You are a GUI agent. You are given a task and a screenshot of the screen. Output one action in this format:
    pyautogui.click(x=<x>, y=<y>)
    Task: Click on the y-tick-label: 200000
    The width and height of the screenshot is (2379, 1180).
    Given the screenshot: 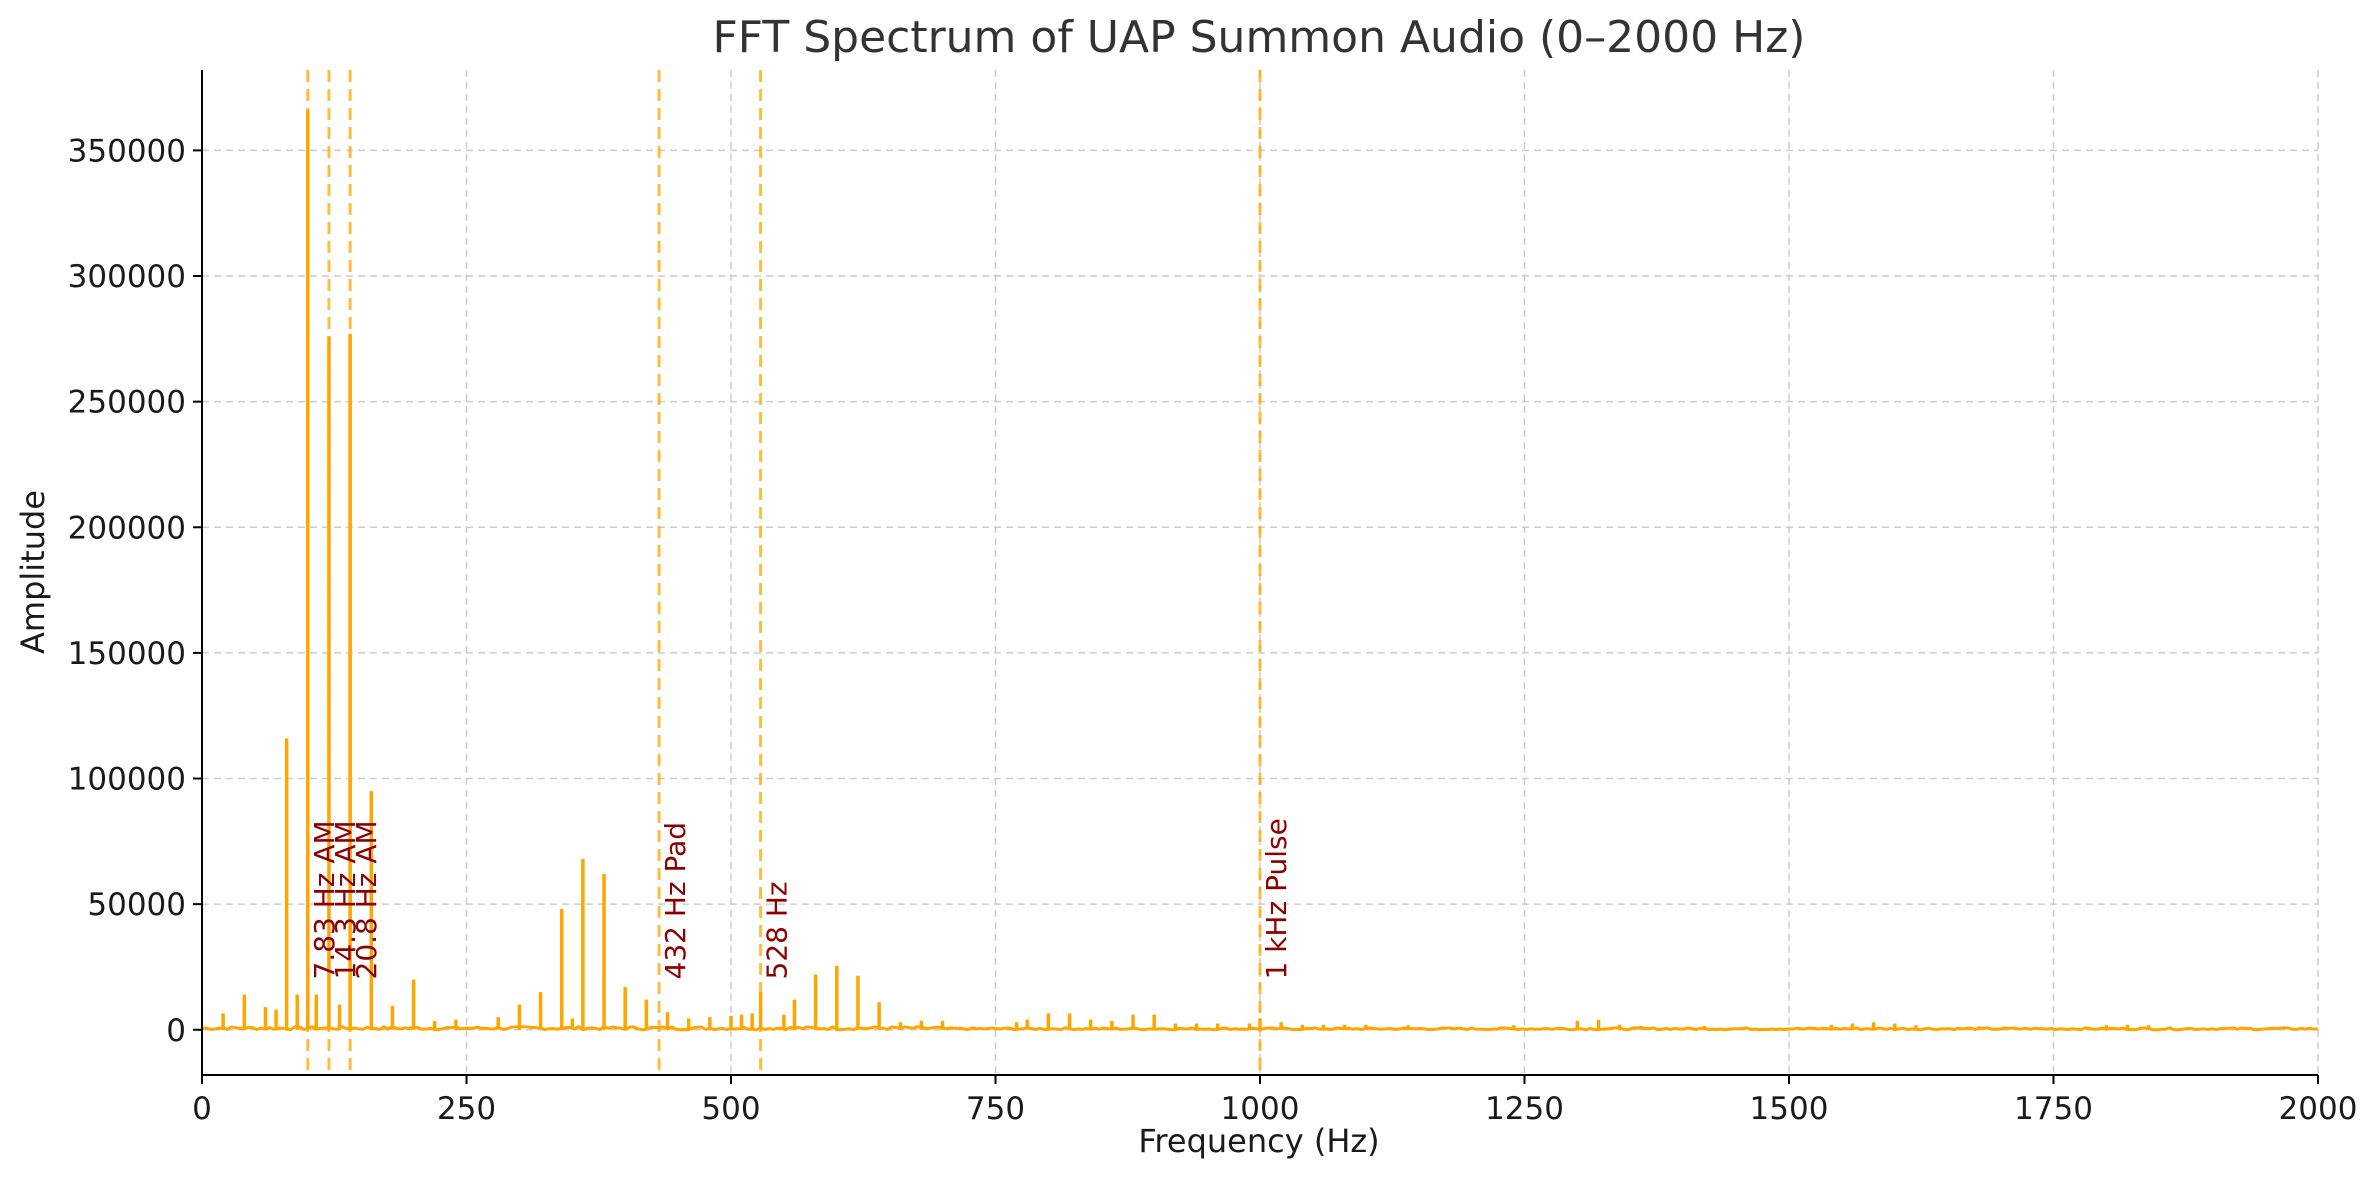 What is the action you would take?
    pyautogui.click(x=127, y=528)
    